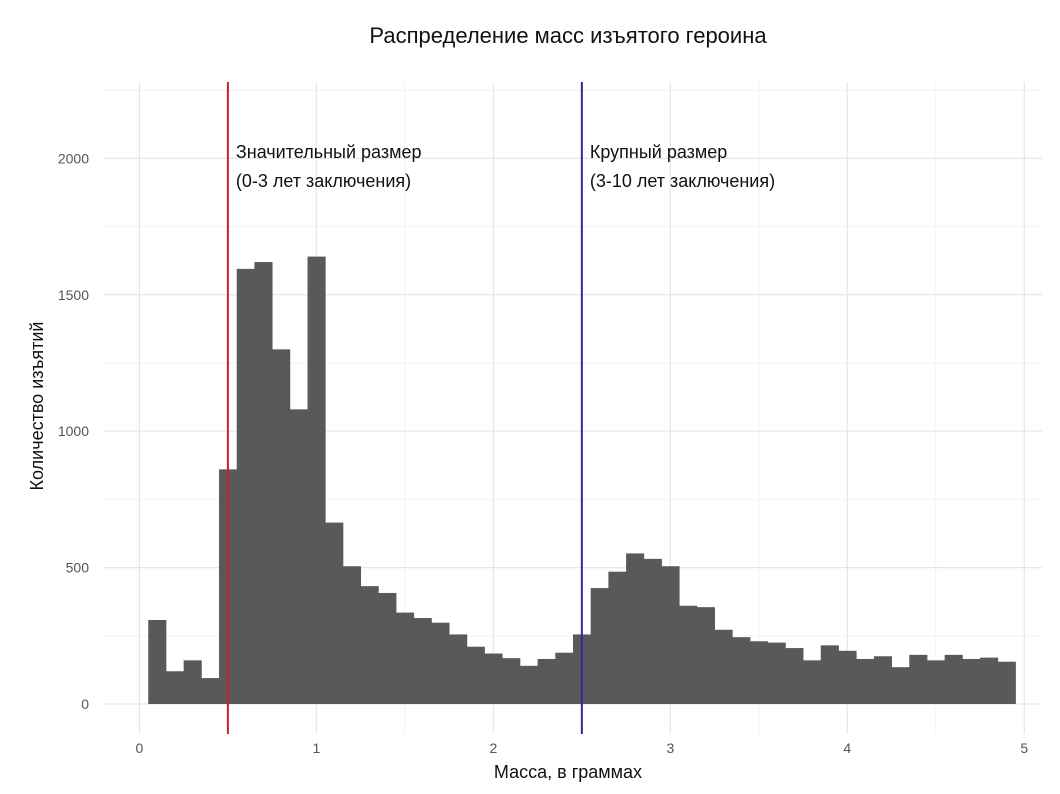 The height and width of the screenshot is (794, 1060). What do you see at coordinates (658, 152) in the screenshot?
I see `threshold-label-line1: Крупный размер` at bounding box center [658, 152].